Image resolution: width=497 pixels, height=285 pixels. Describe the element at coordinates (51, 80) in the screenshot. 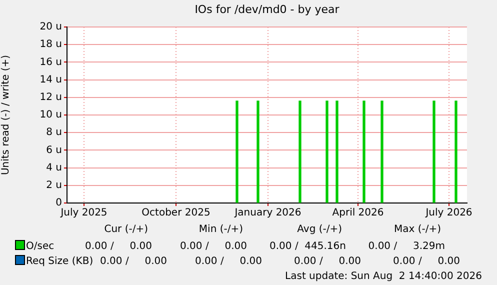

I see `y-tick-label: 14 u` at that location.